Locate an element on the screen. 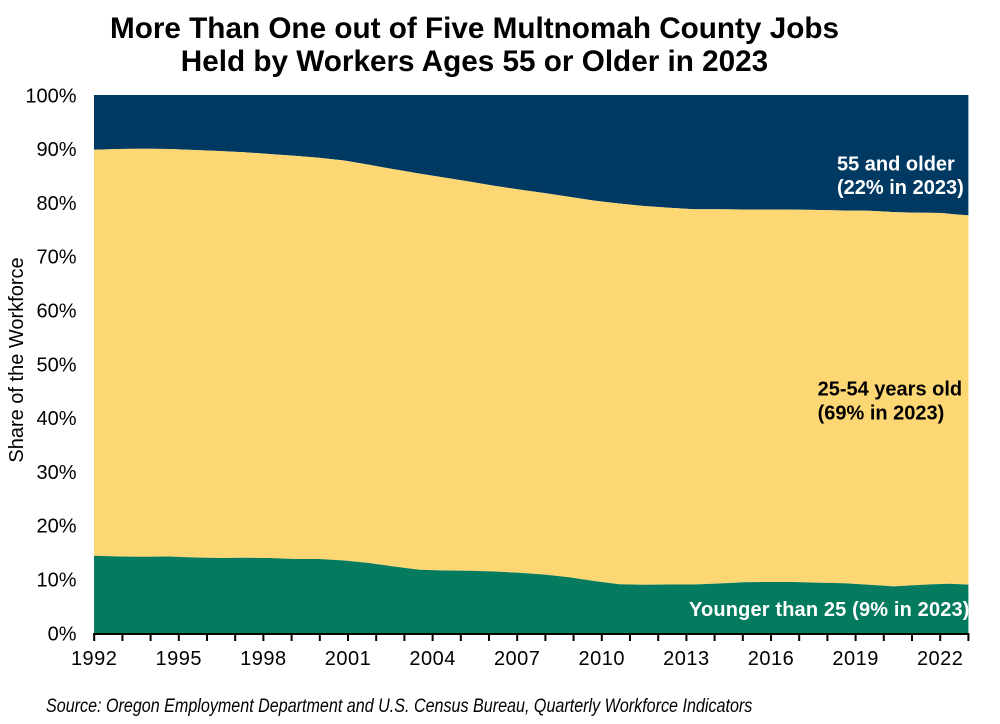 The image size is (1000, 724). svg-text: 25-54 years old is located at coordinates (890, 390).